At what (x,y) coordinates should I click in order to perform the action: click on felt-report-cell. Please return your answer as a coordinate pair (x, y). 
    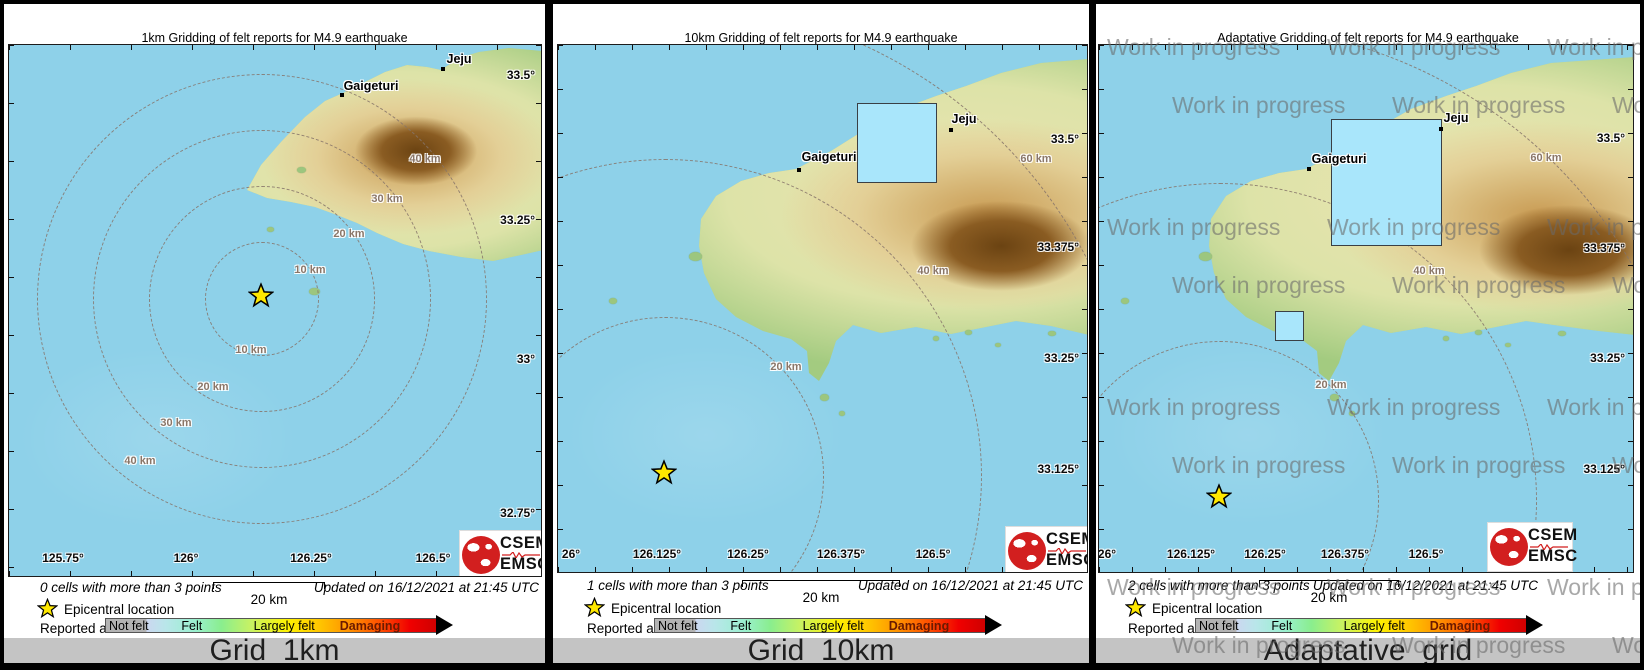
    Looking at the image, I should click on (897, 143).